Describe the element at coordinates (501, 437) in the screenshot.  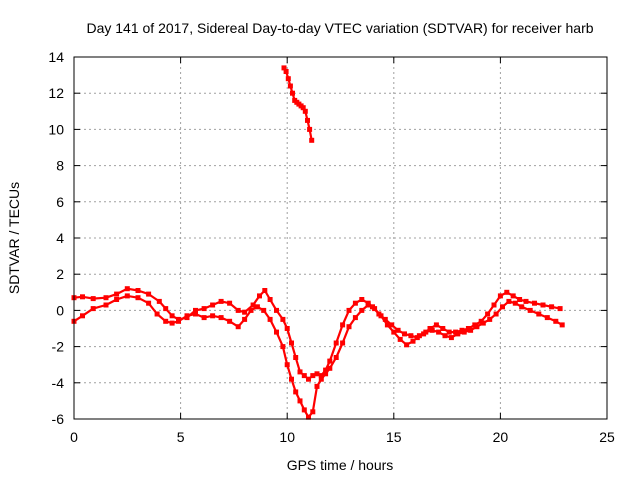
I see `x-tick-label: 20` at that location.